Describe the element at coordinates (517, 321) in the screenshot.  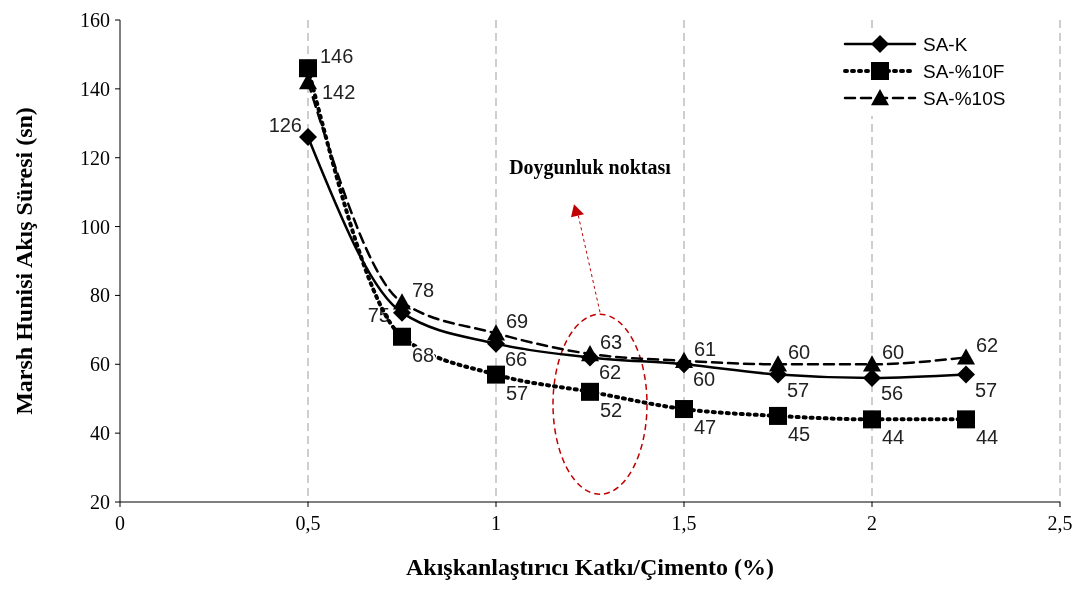
I see `data-label: 69` at that location.